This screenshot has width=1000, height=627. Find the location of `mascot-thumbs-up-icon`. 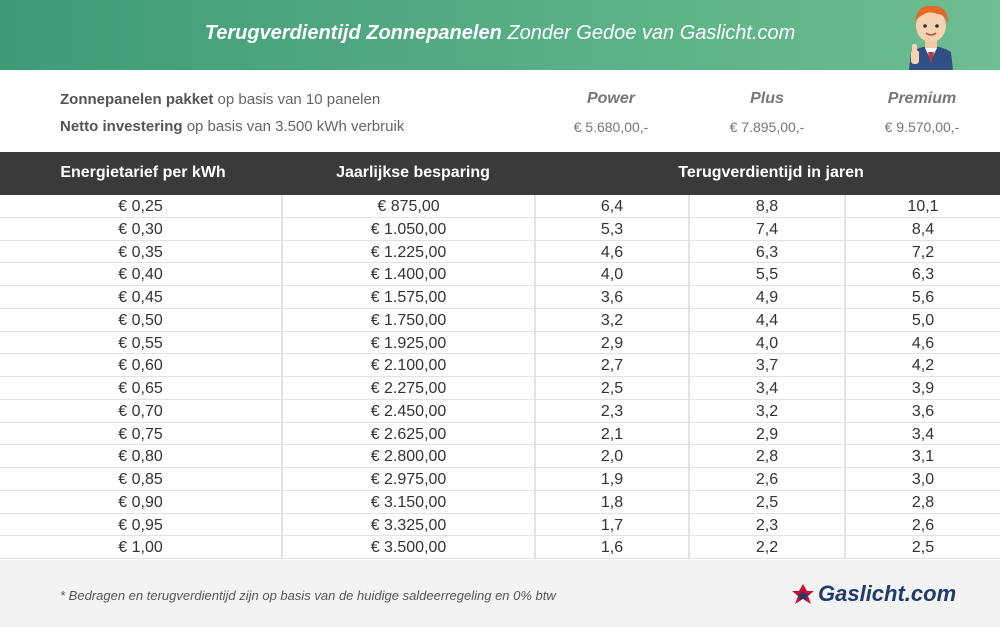

mascot-thumbs-up-icon is located at coordinates (931, 35).